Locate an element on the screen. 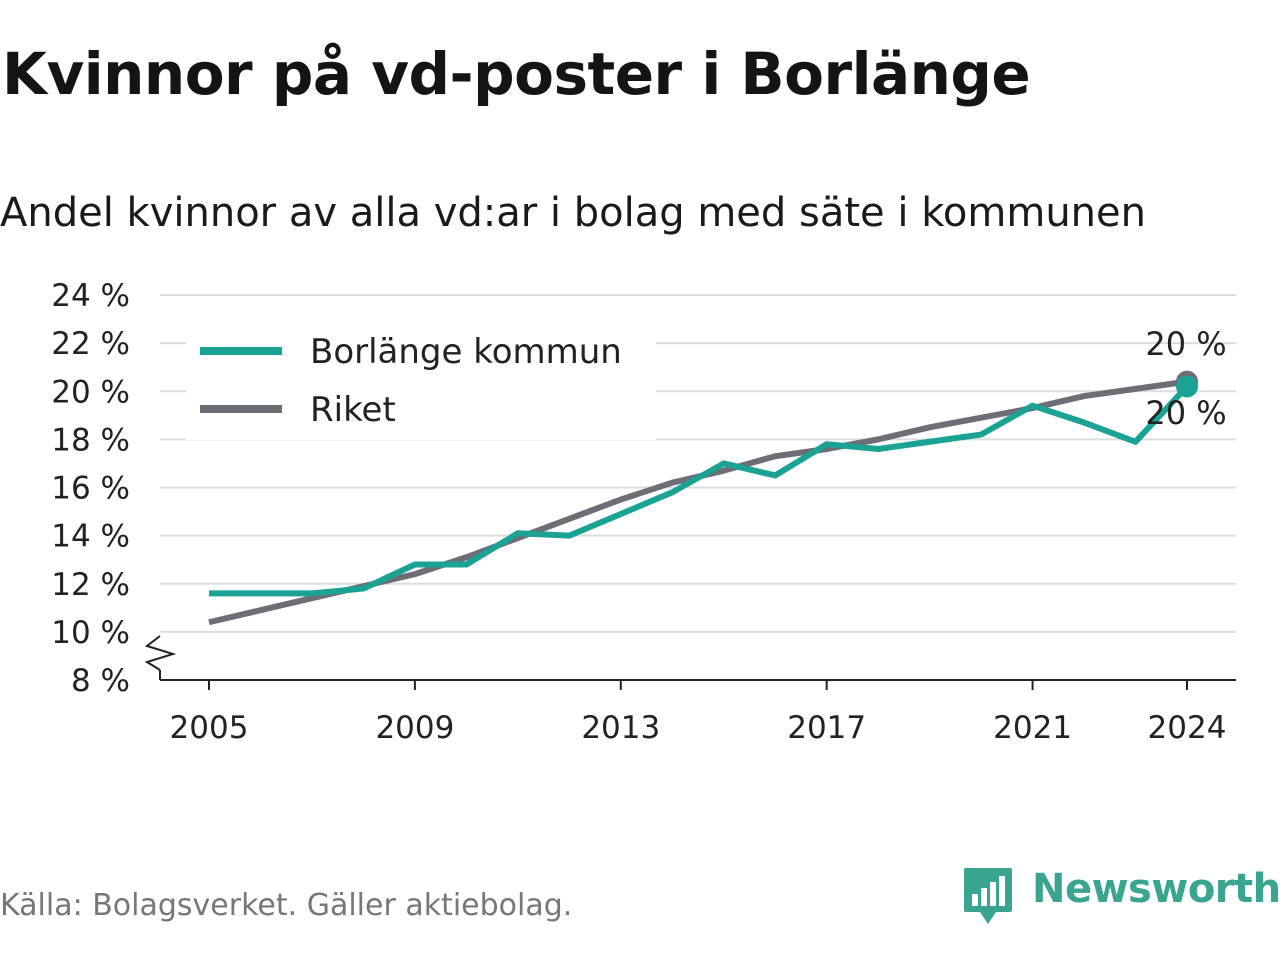 This screenshot has height=960, width=1280. y-tick-label: 10 % is located at coordinates (90, 633).